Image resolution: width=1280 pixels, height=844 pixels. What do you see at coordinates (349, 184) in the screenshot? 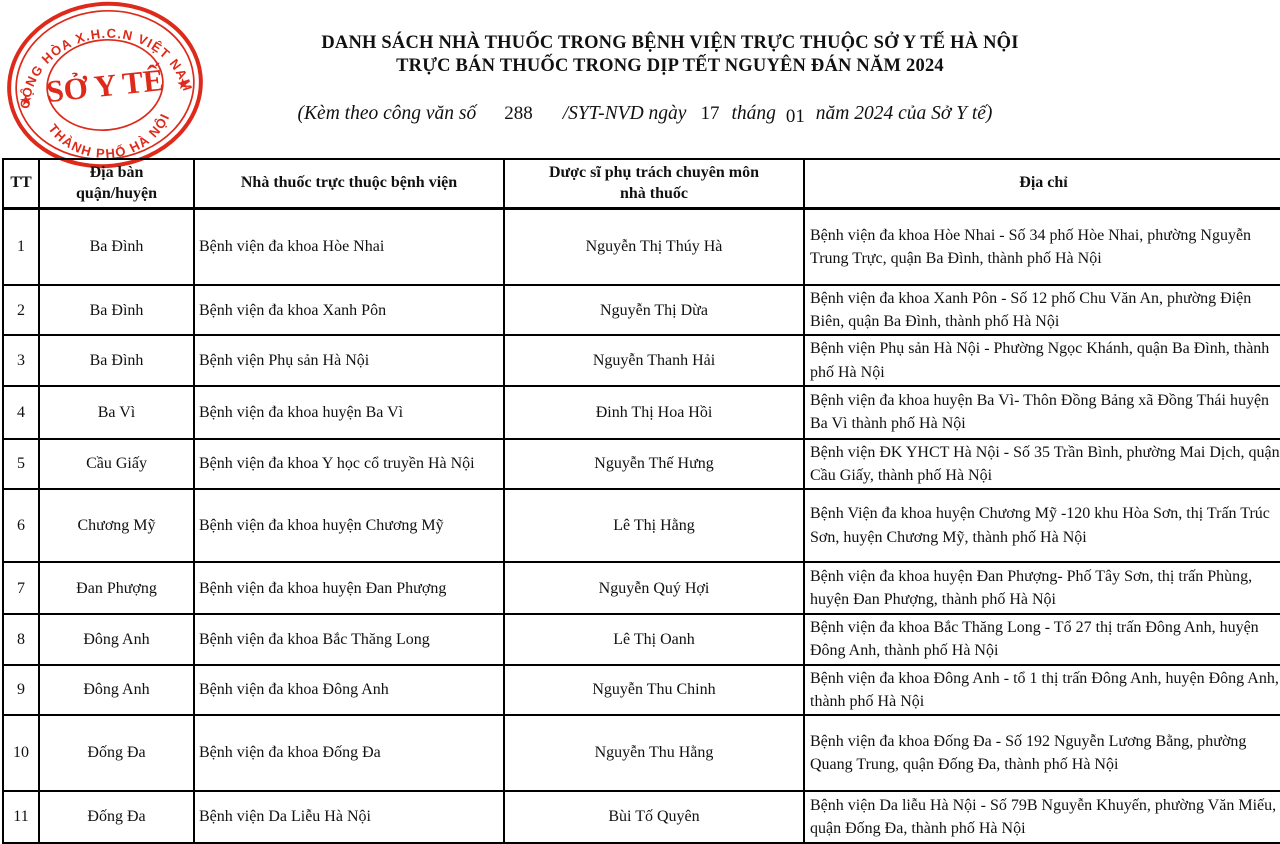
I see `col-header-pharmacy: Nhà thuốc trực thuộc bệnh viện` at bounding box center [349, 184].